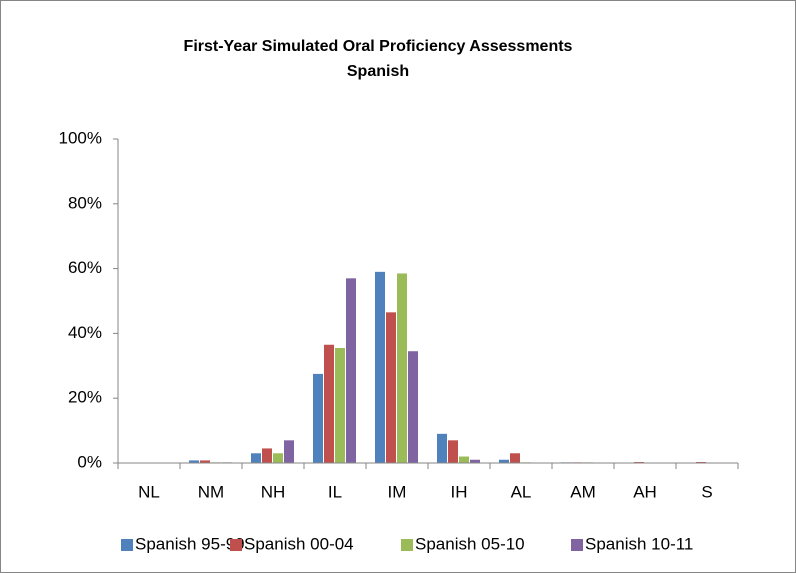  What do you see at coordinates (521, 491) in the screenshot?
I see `x-tick-label: AL` at bounding box center [521, 491].